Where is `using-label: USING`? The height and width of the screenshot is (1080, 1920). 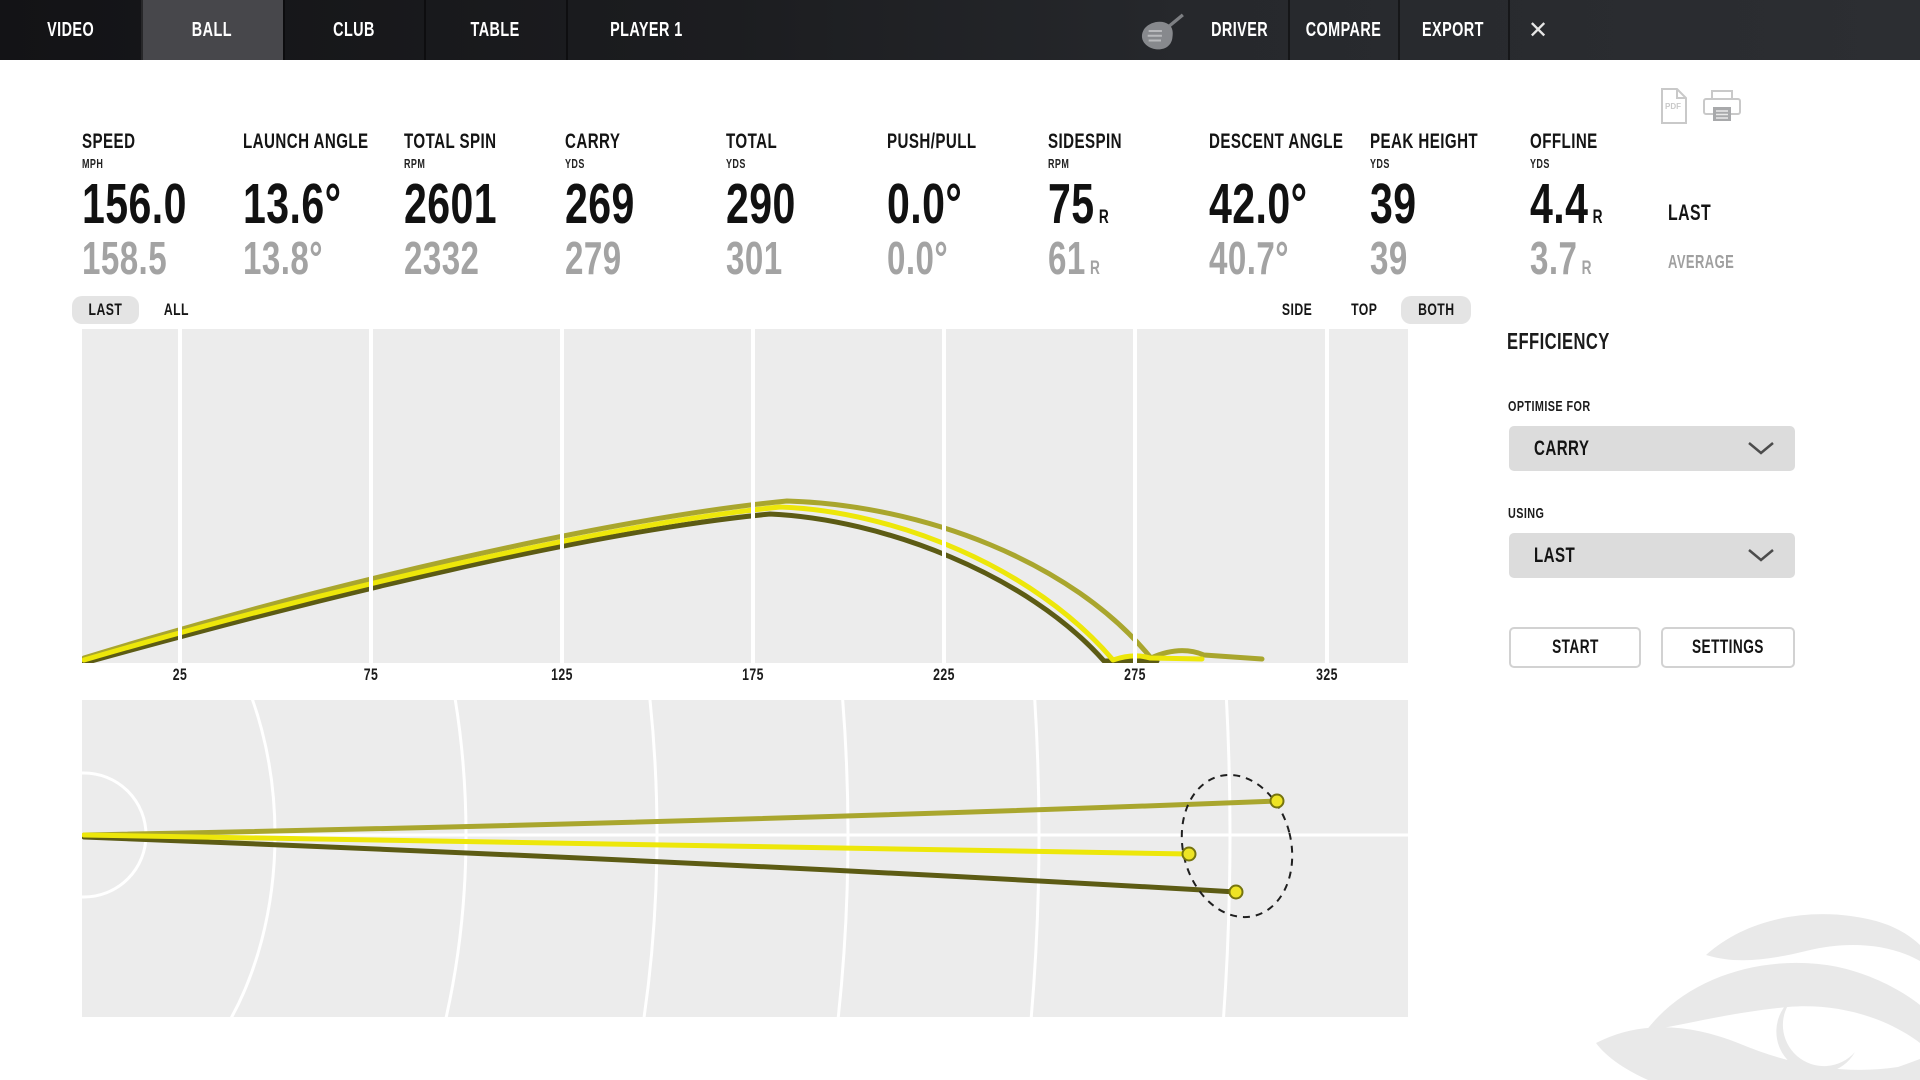
using-label: USING is located at coordinates (1526, 513).